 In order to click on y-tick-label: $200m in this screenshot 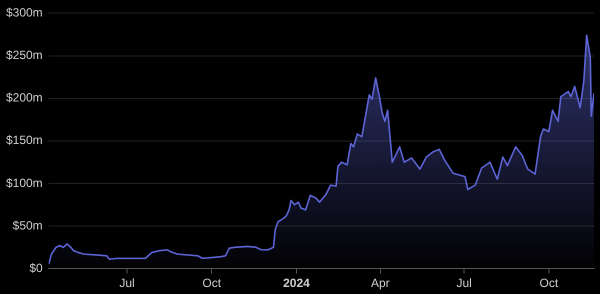, I will do `click(24, 97)`.